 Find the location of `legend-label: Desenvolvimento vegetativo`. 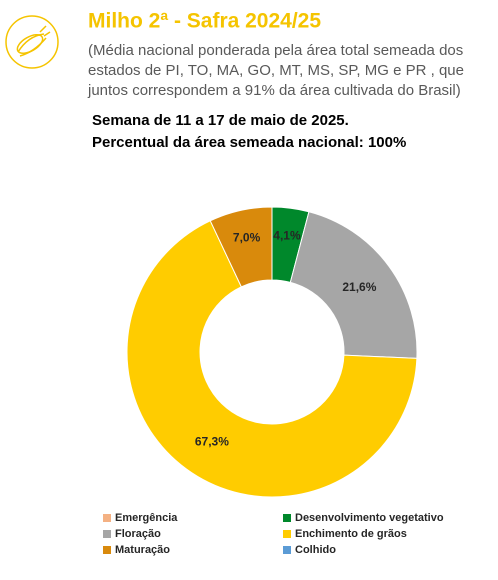

legend-label: Desenvolvimento vegetativo is located at coordinates (369, 518).